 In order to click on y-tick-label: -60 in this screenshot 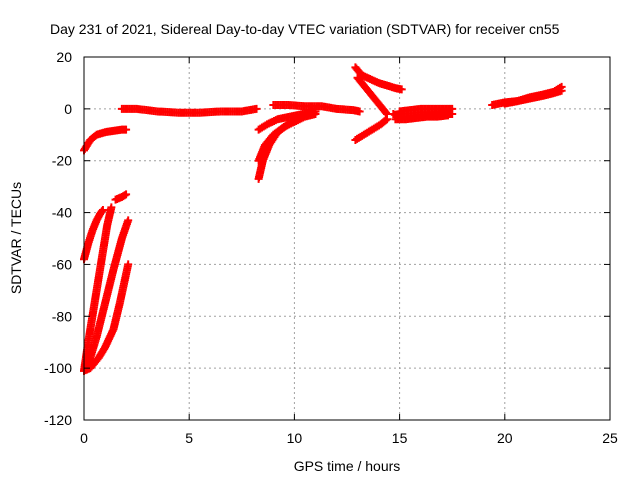, I will do `click(62, 264)`.